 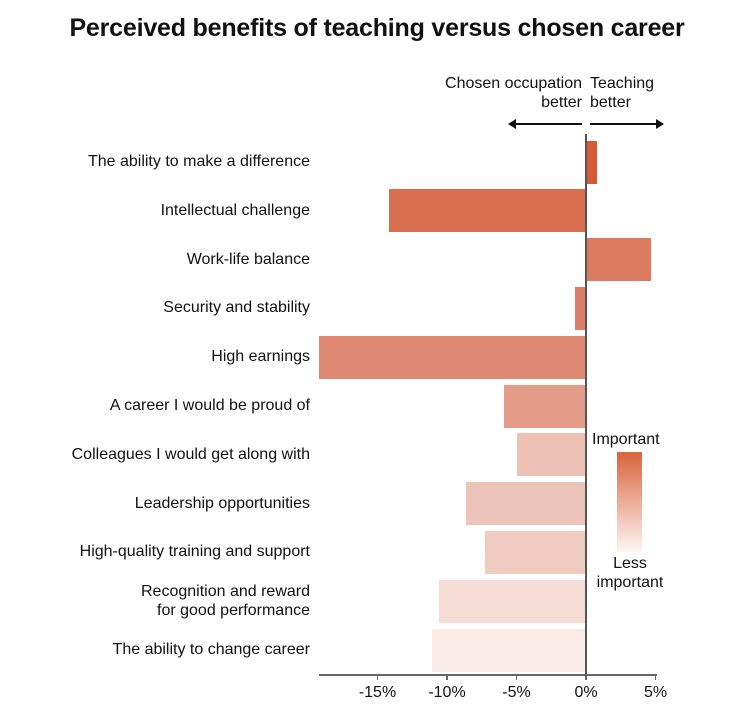 What do you see at coordinates (209, 405) in the screenshot?
I see `category-label: A career I would be proud of` at bounding box center [209, 405].